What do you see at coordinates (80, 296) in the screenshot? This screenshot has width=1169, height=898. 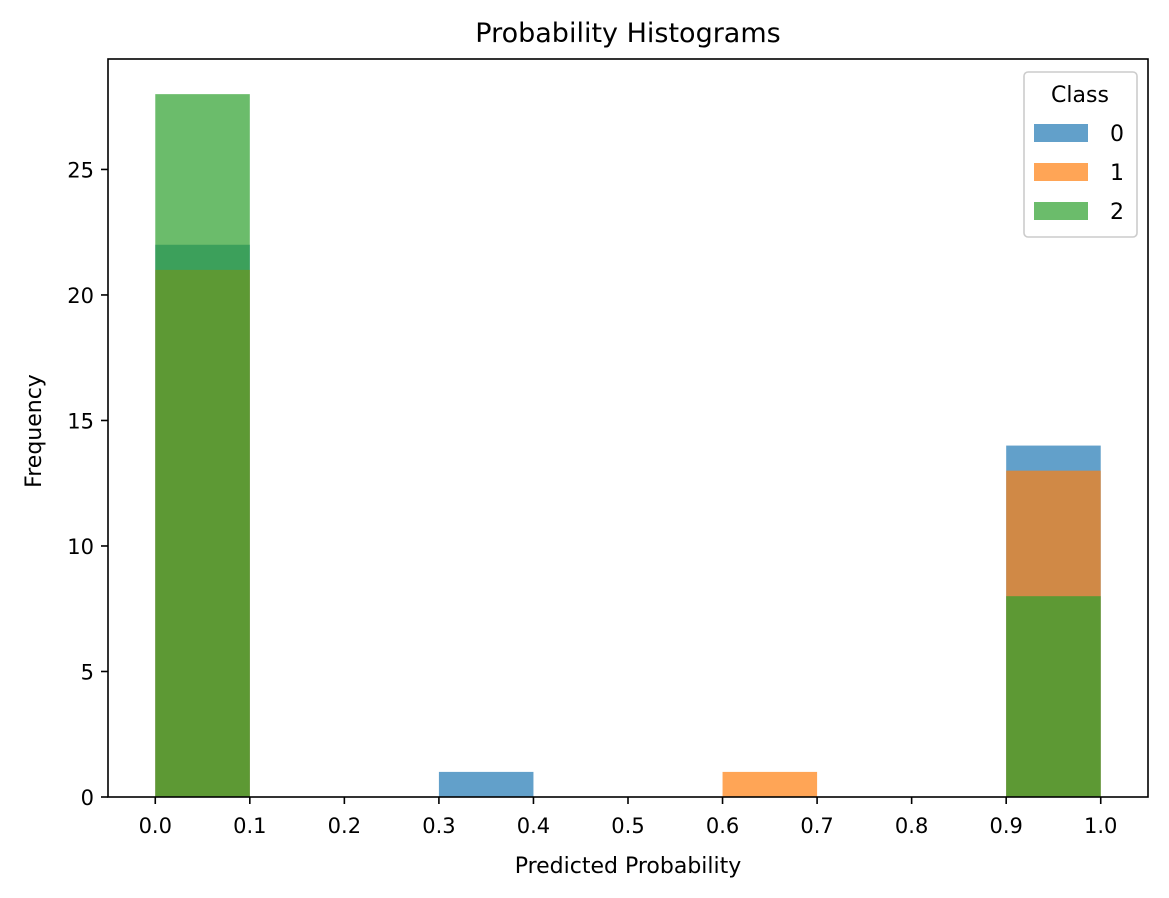 I see `y-tick-label: 20` at bounding box center [80, 296].